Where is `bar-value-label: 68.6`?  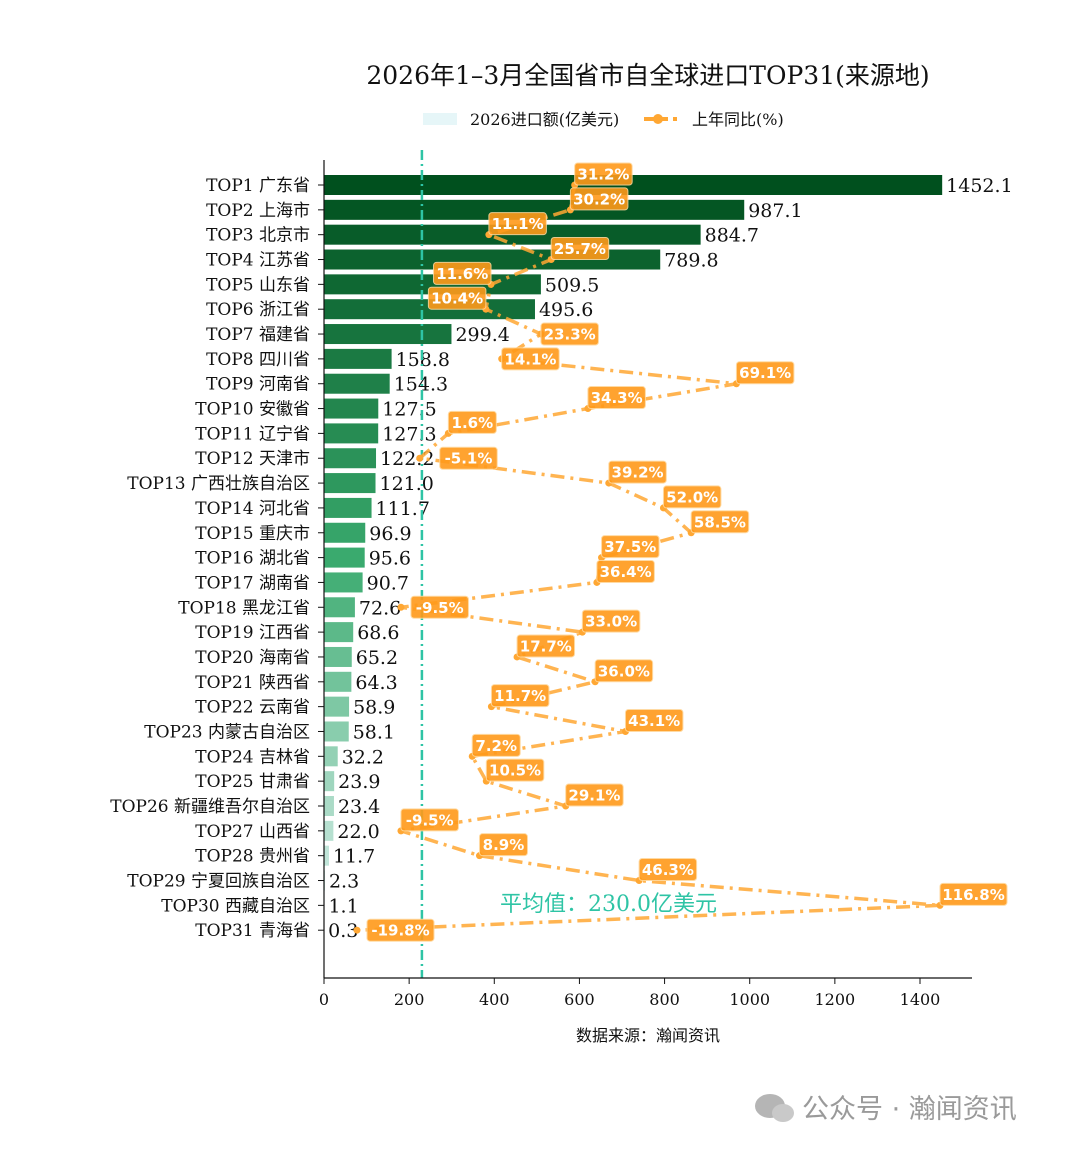
bar-value-label: 68.6 is located at coordinates (378, 633).